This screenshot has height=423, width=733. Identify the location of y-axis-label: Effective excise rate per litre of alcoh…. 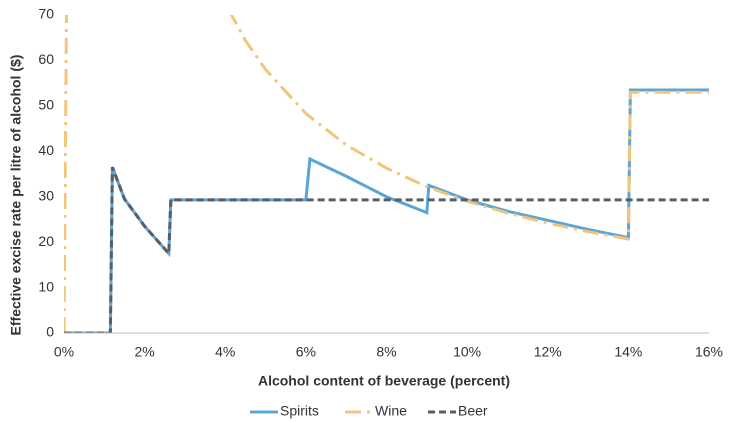
(16, 195).